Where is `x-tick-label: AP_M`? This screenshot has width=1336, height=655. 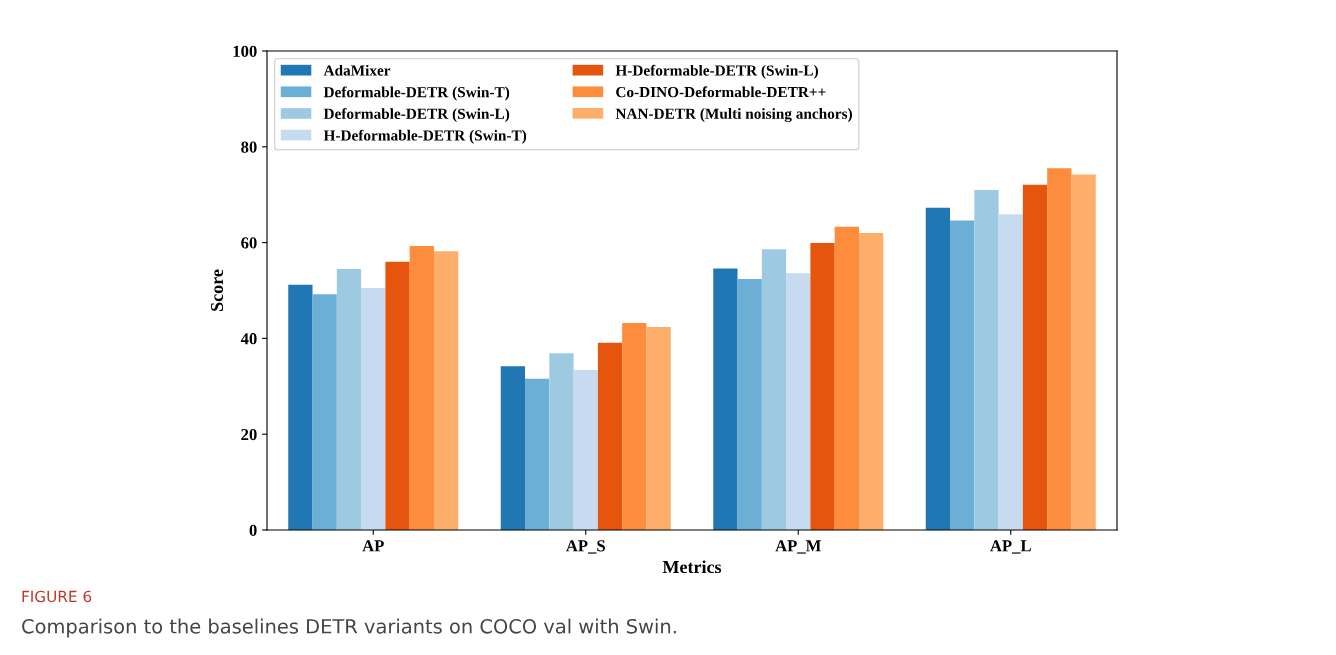
x-tick-label: AP_M is located at coordinates (798, 547).